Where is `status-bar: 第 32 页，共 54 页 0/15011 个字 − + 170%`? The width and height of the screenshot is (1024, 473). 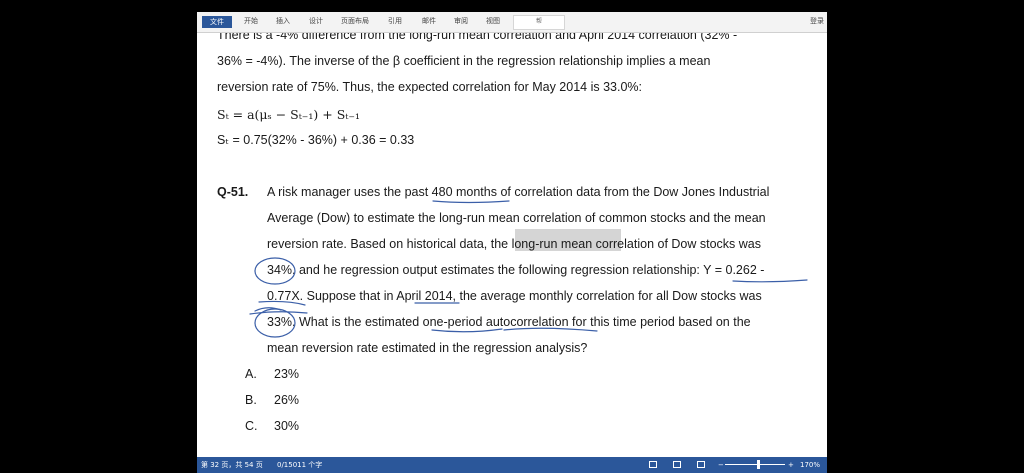
status-bar: 第 32 页，共 54 页 0/15011 个字 − + 170% is located at coordinates (512, 465).